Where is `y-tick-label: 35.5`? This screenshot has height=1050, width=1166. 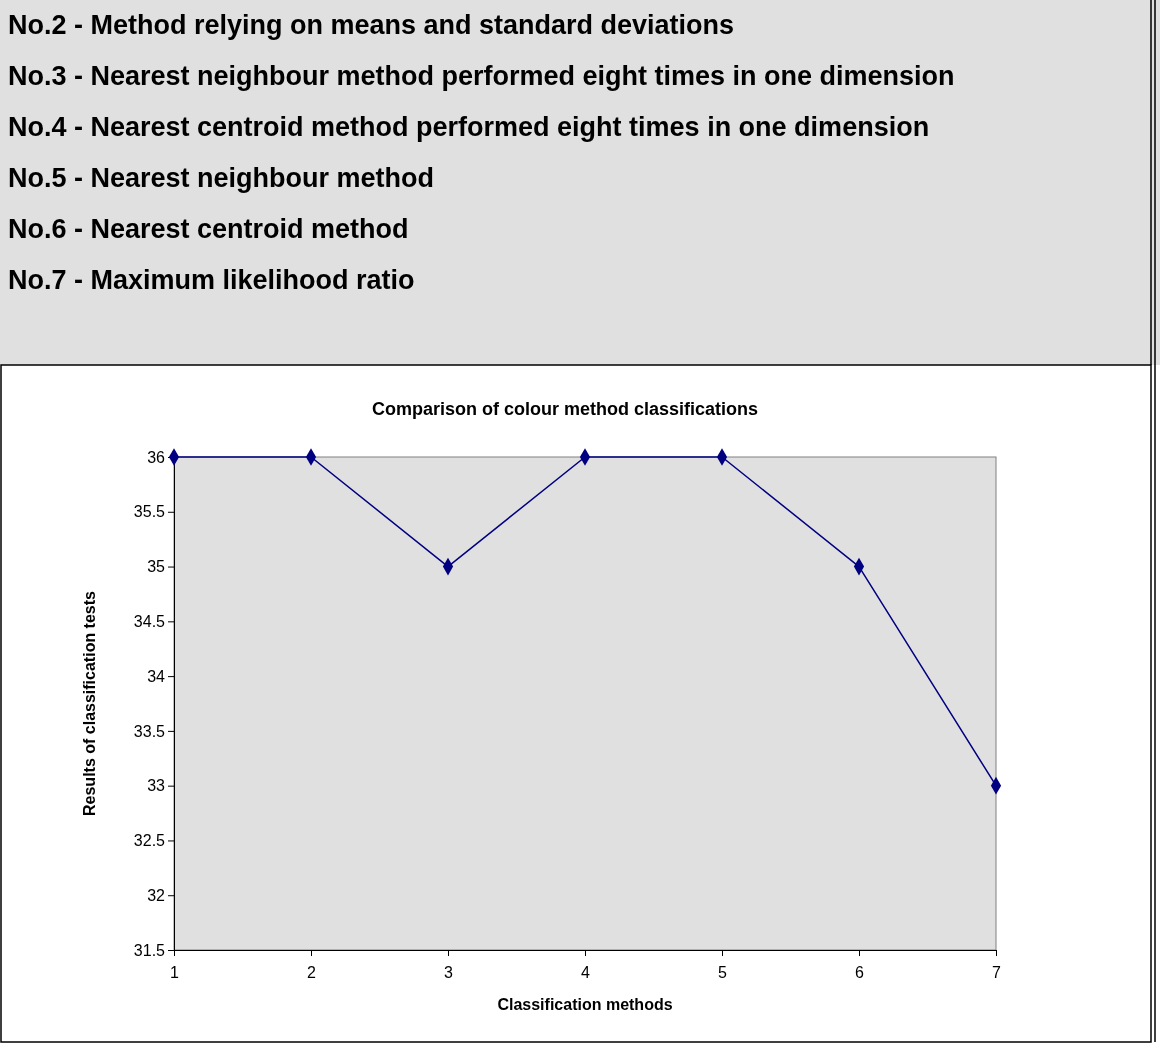 y-tick-label: 35.5 is located at coordinates (149, 512).